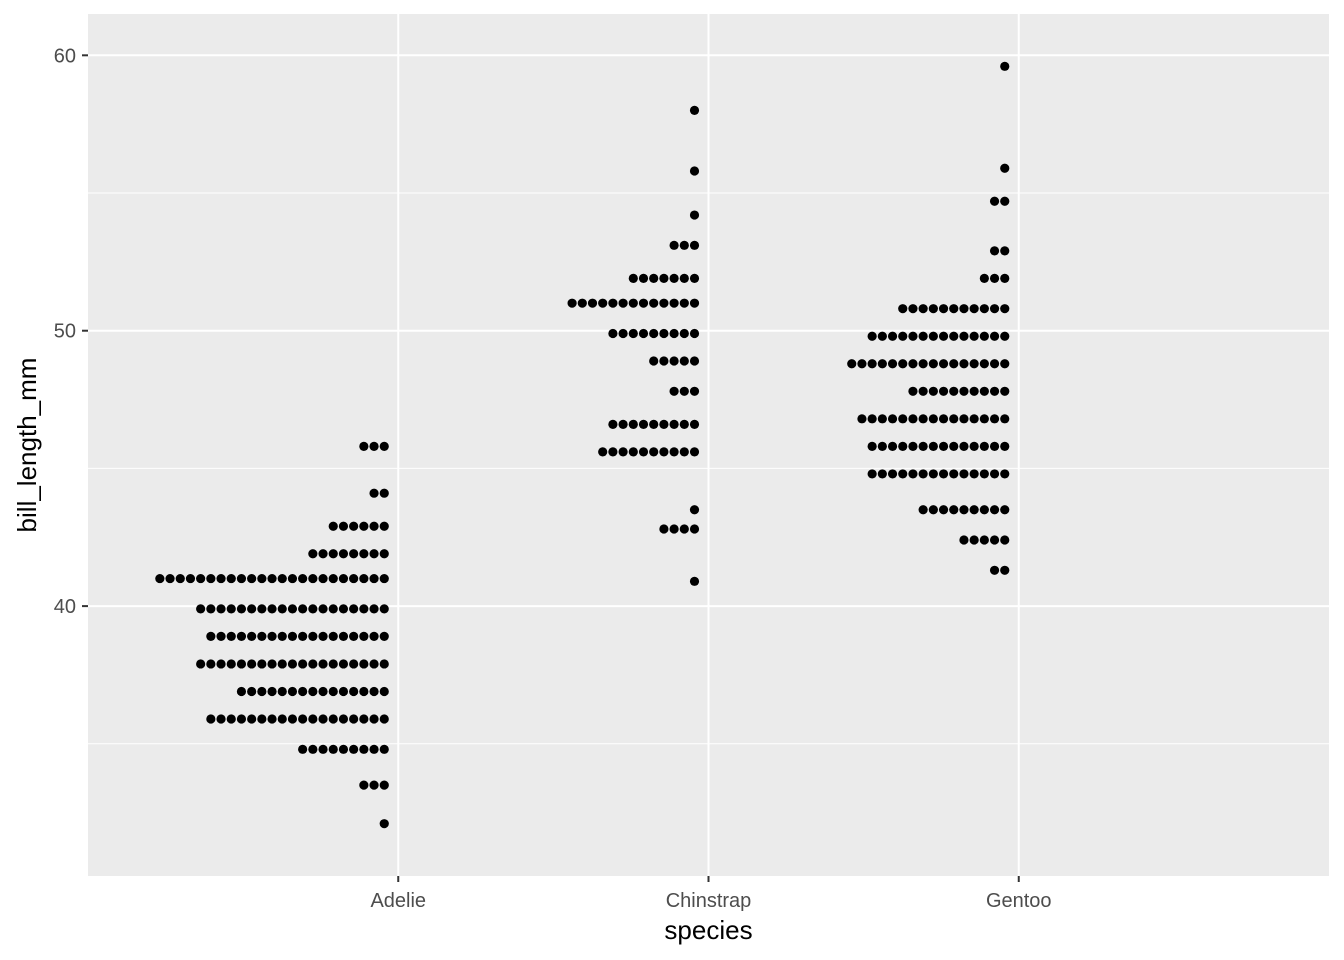  I want to click on y-tick-label: 40, so click(65, 607).